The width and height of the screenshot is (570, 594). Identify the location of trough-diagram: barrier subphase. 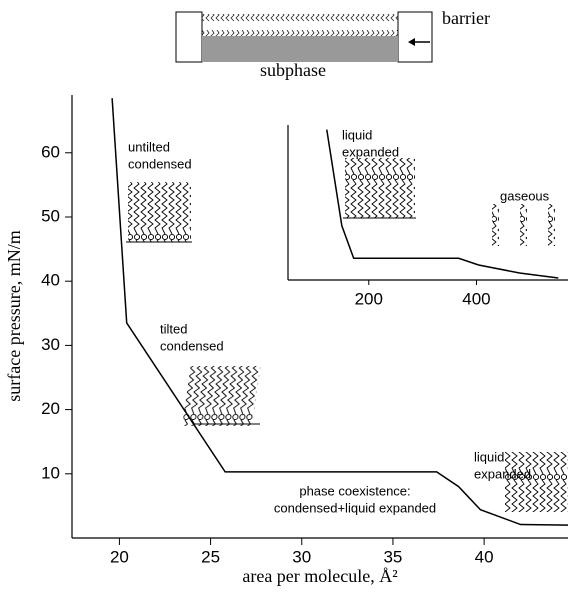
(332, 44).